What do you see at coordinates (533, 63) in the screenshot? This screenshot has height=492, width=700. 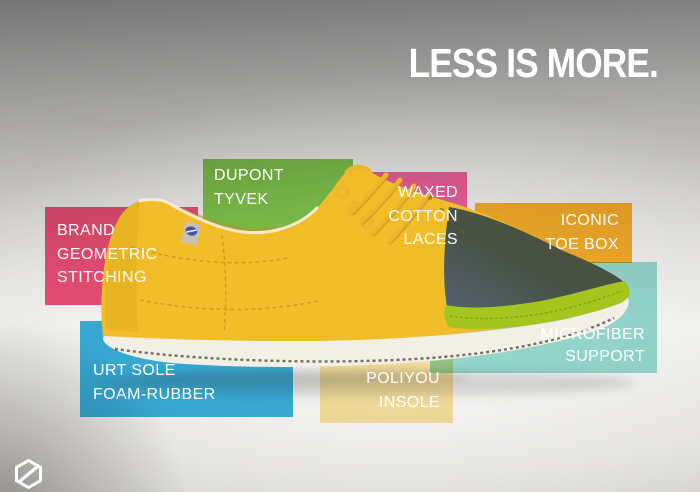 I see `page-title: LESS IS MORE.` at bounding box center [533, 63].